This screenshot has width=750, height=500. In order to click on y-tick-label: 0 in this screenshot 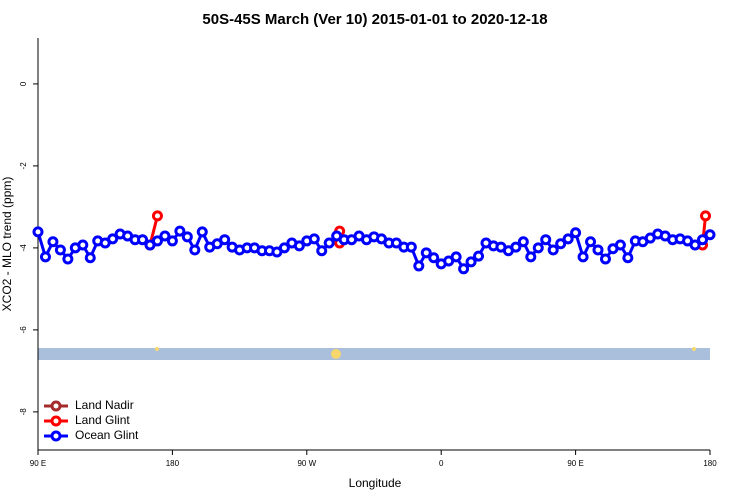, I will do `click(23, 83)`.